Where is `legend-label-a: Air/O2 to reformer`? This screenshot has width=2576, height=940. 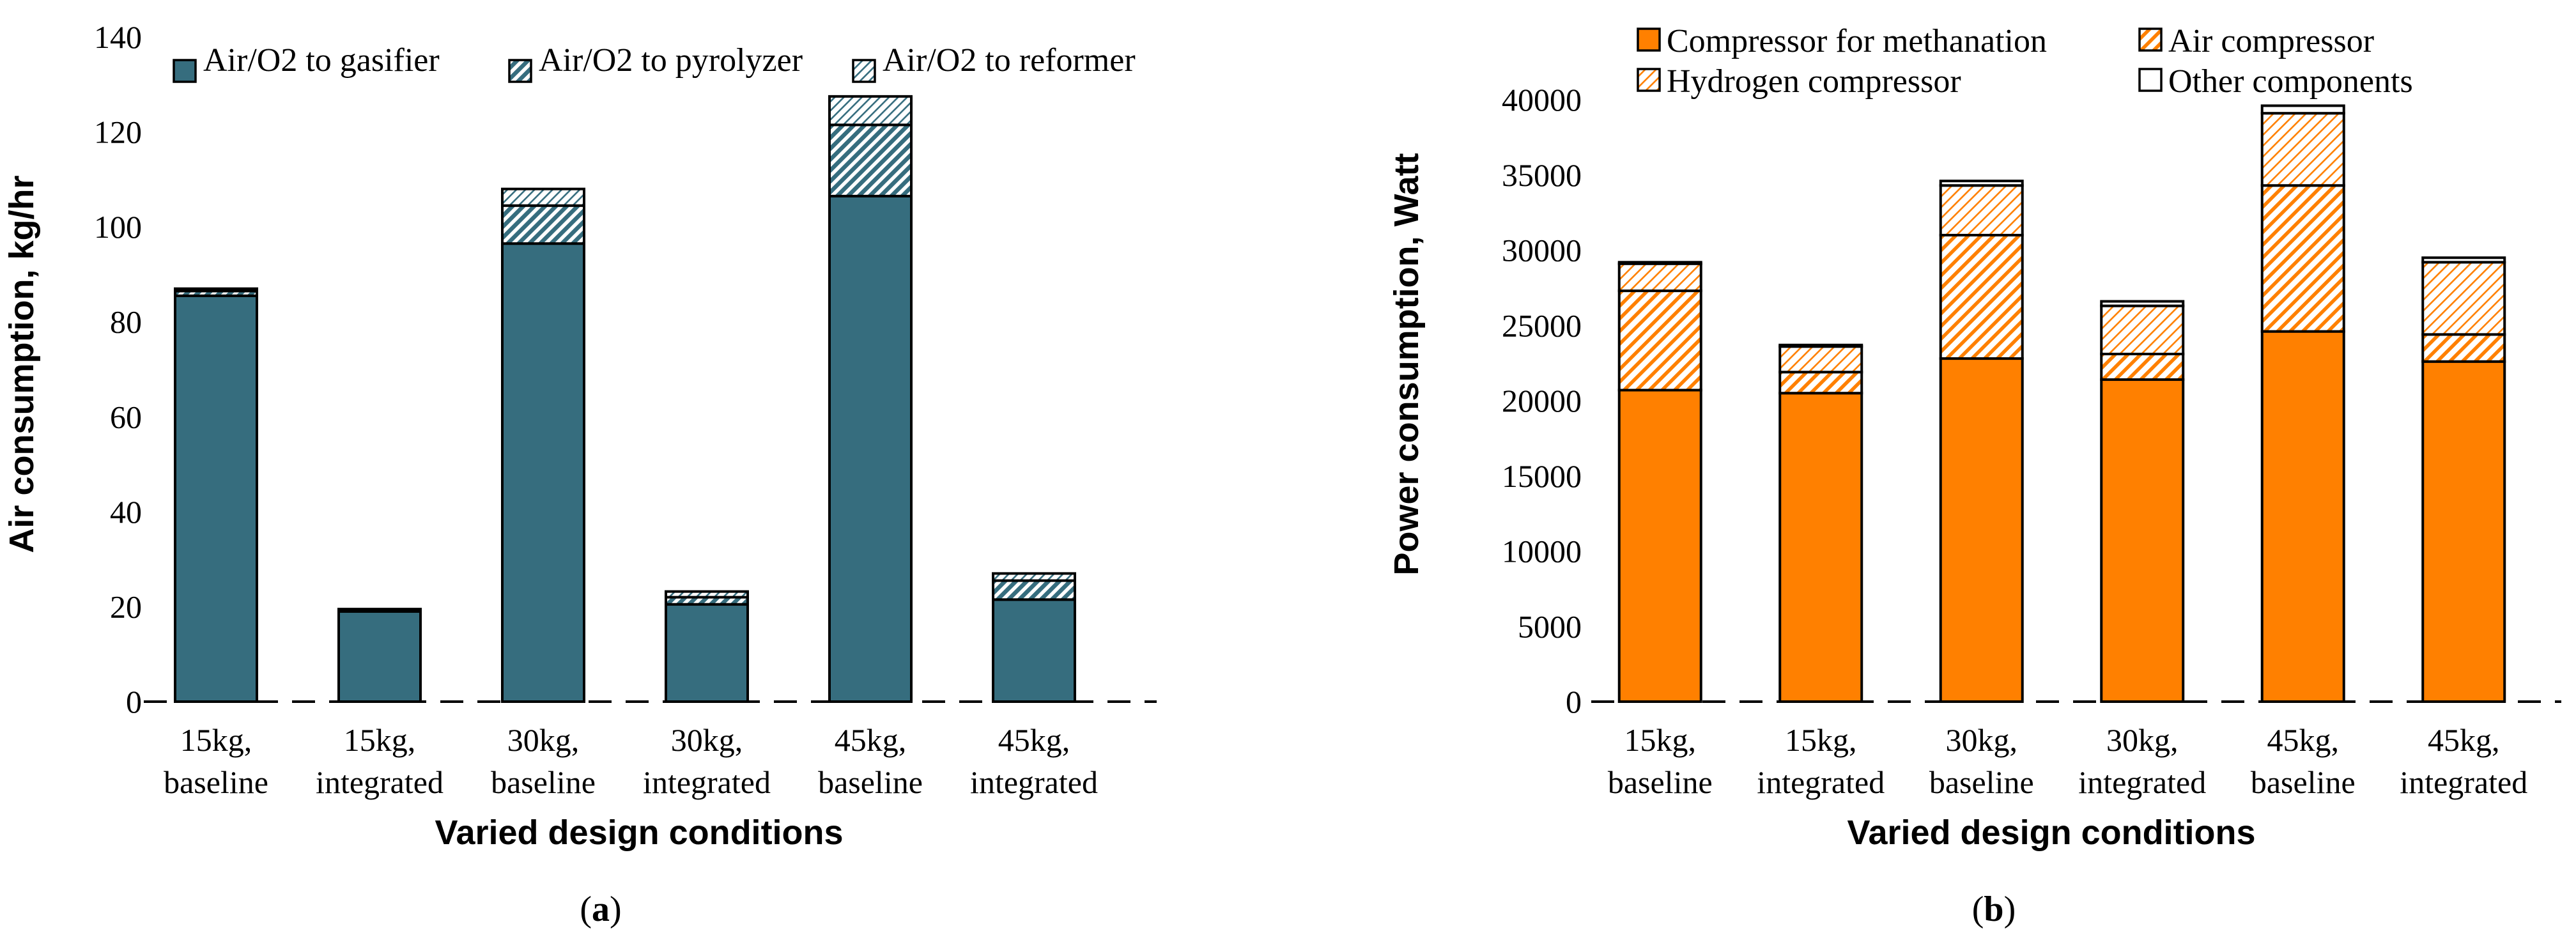 legend-label-a: Air/O2 to reformer is located at coordinates (1009, 61).